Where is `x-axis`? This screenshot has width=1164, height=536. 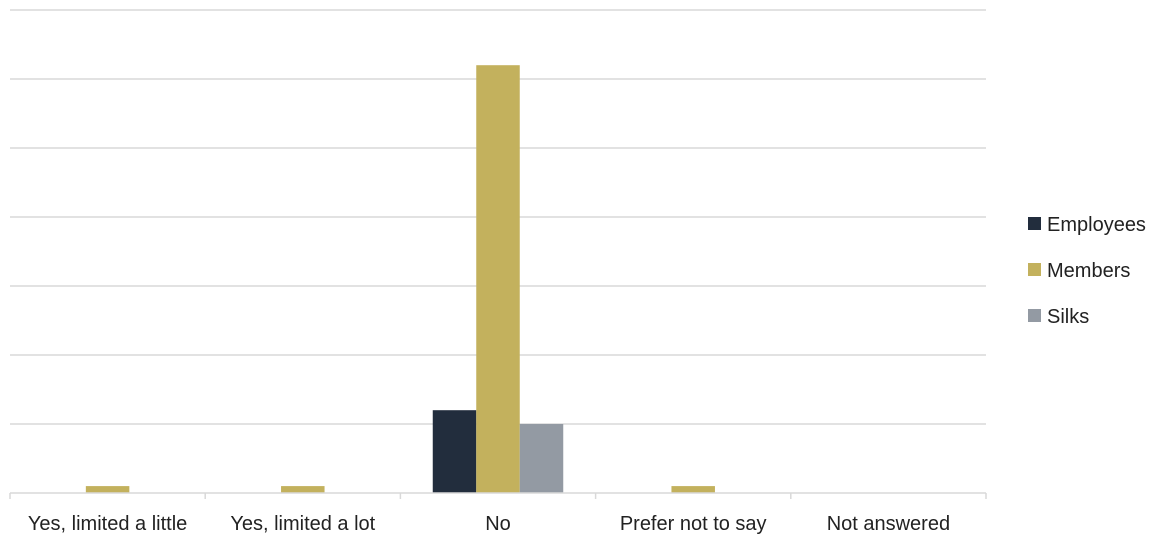 x-axis is located at coordinates (498, 495).